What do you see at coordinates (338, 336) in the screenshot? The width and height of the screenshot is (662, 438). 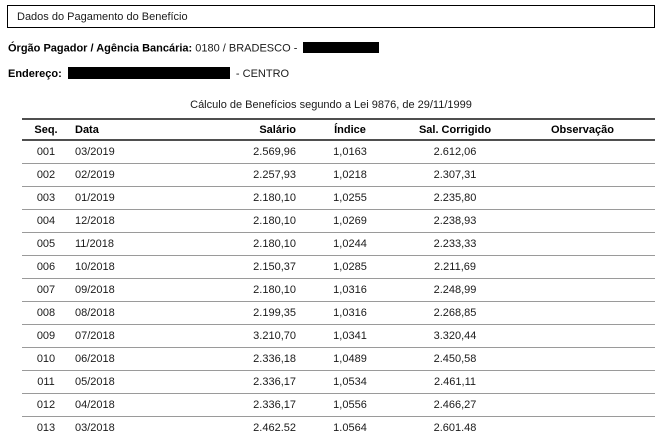 I see `table-row: 009 07/2018 3.210,70 1,0341 3.320,44` at bounding box center [338, 336].